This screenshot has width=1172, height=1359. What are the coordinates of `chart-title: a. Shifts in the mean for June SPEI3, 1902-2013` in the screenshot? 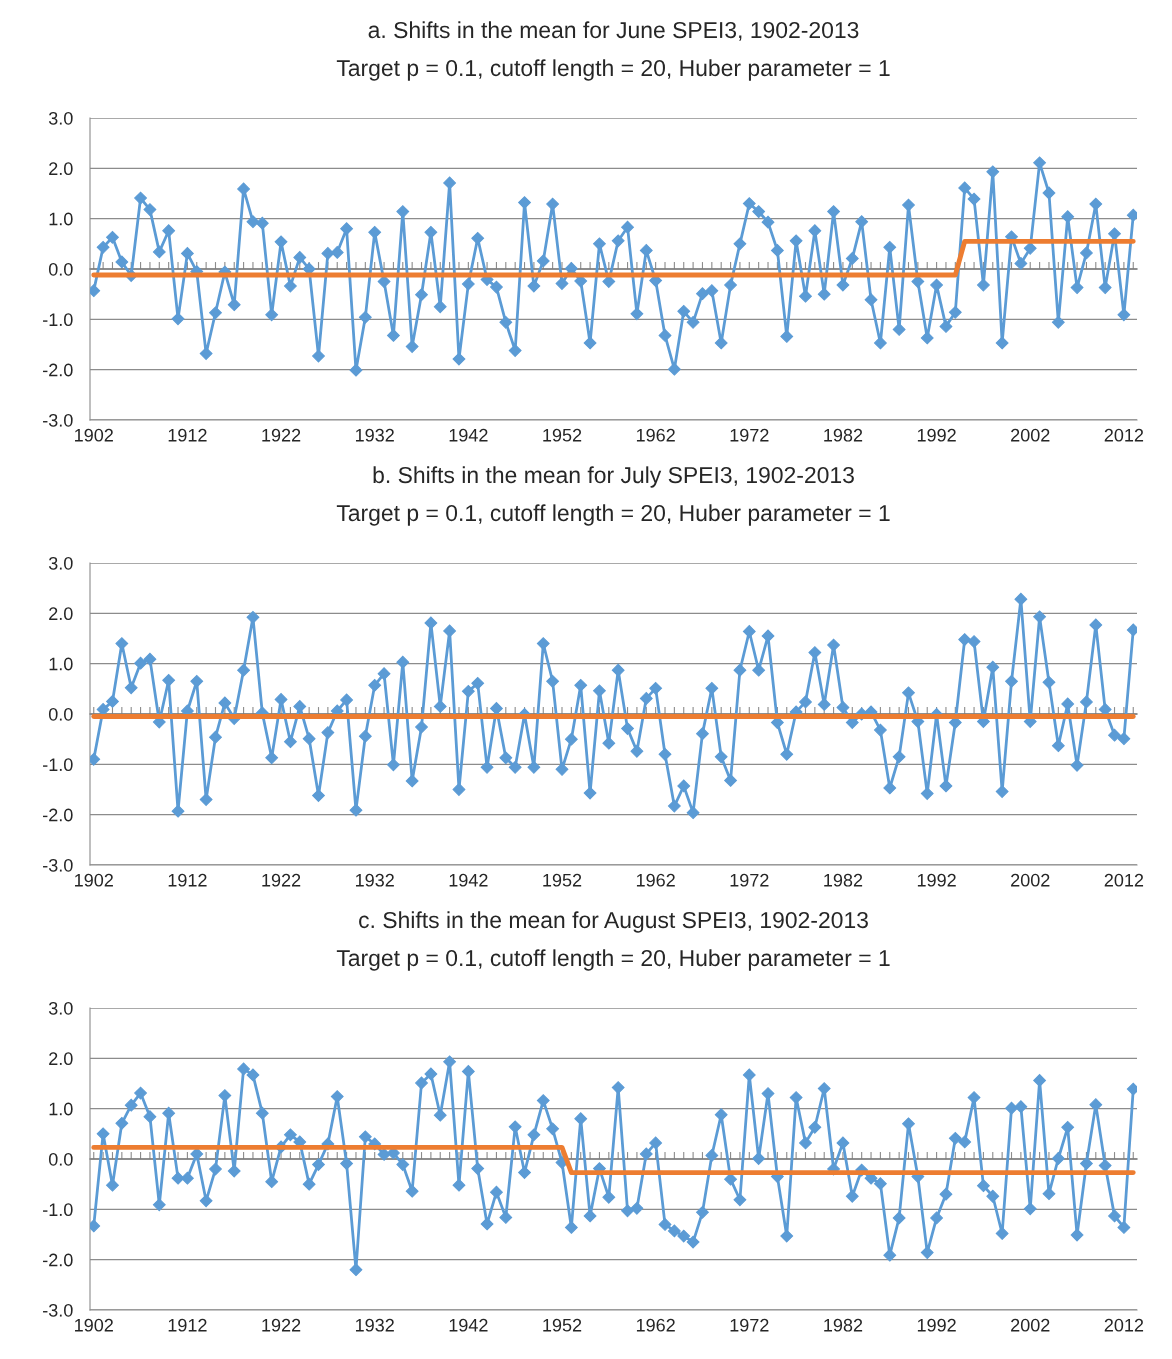 It's located at (613, 31).